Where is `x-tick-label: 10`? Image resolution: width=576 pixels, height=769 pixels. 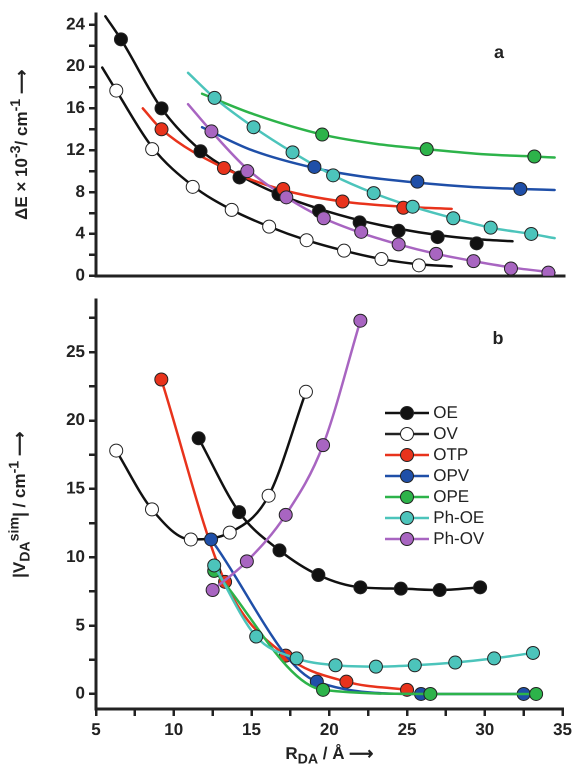
x-tick-label: 10 is located at coordinates (174, 729).